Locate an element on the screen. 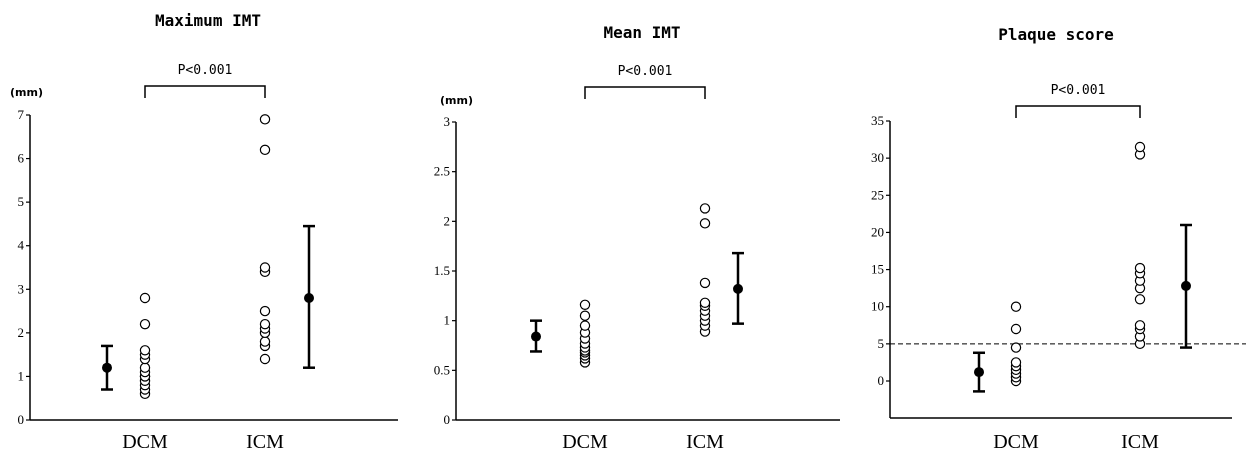  y-tick-label: 15 is located at coordinates (877, 269).